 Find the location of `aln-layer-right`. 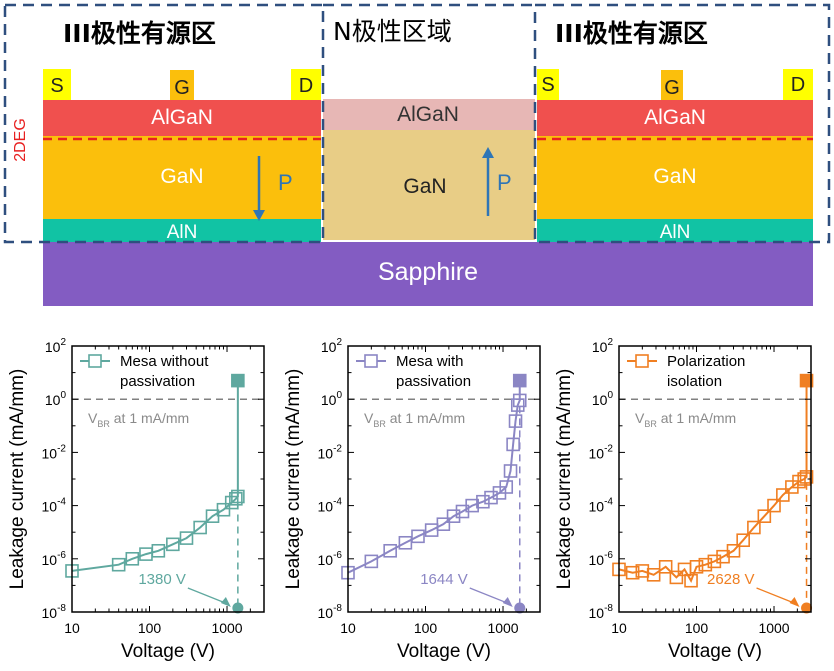

aln-layer-right is located at coordinates (675, 230).